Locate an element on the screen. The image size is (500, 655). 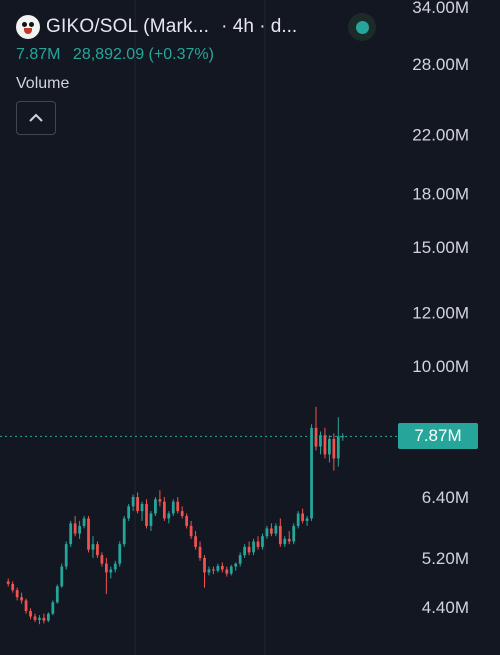
price-axis-label: 28.00M is located at coordinates (440, 64).